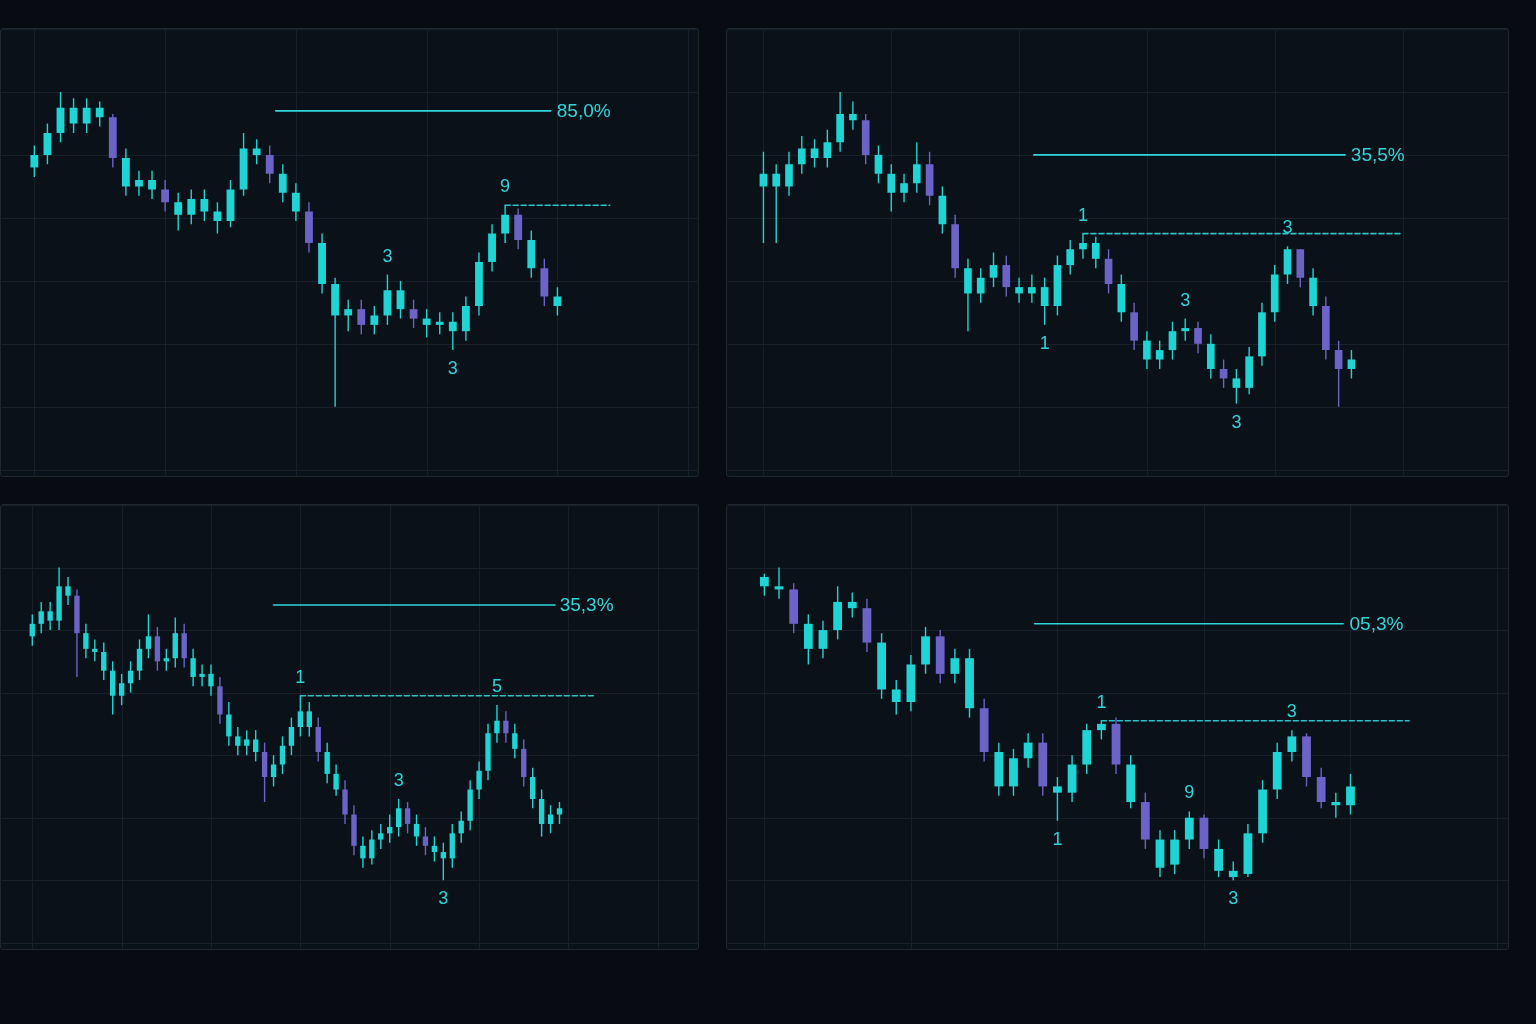 The width and height of the screenshot is (1536, 1024). Describe the element at coordinates (496, 686) in the screenshot. I see `annotation: 5` at that location.